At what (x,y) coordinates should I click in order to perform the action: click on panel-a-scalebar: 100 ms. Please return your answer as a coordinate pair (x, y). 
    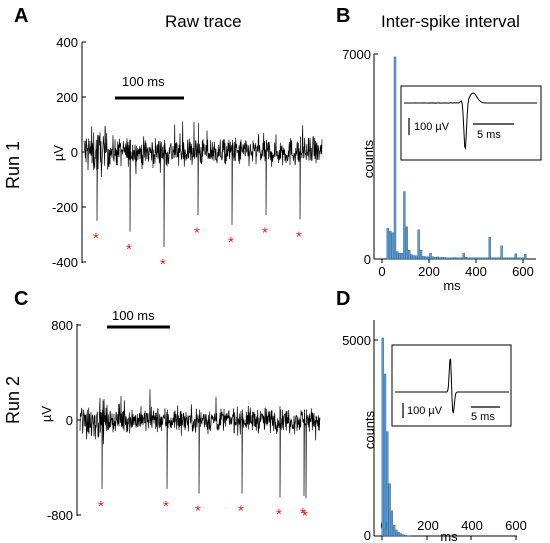
    Looking at the image, I should click on (149, 87).